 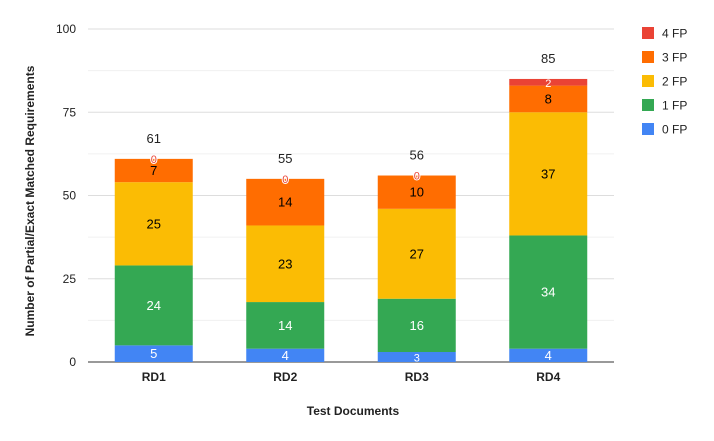 I want to click on bar-data-label: 16, so click(x=417, y=325).